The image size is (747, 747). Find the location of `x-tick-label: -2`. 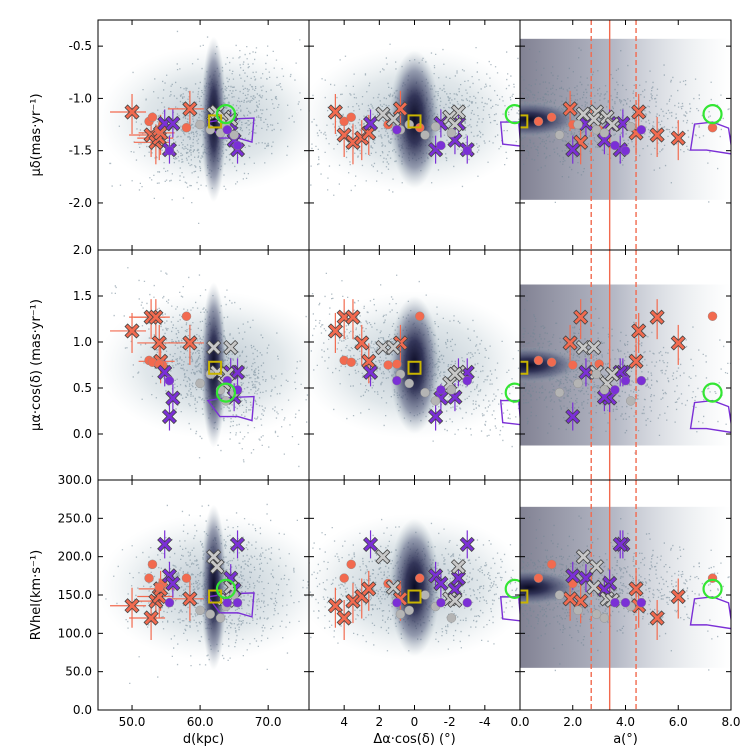

x-tick-label: -2 is located at coordinates (450, 722).